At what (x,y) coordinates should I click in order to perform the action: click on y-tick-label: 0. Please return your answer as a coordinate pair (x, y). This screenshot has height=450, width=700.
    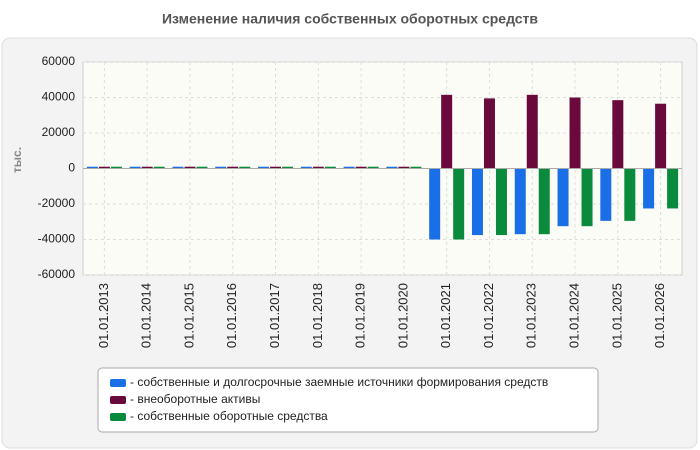
    Looking at the image, I should click on (71, 168).